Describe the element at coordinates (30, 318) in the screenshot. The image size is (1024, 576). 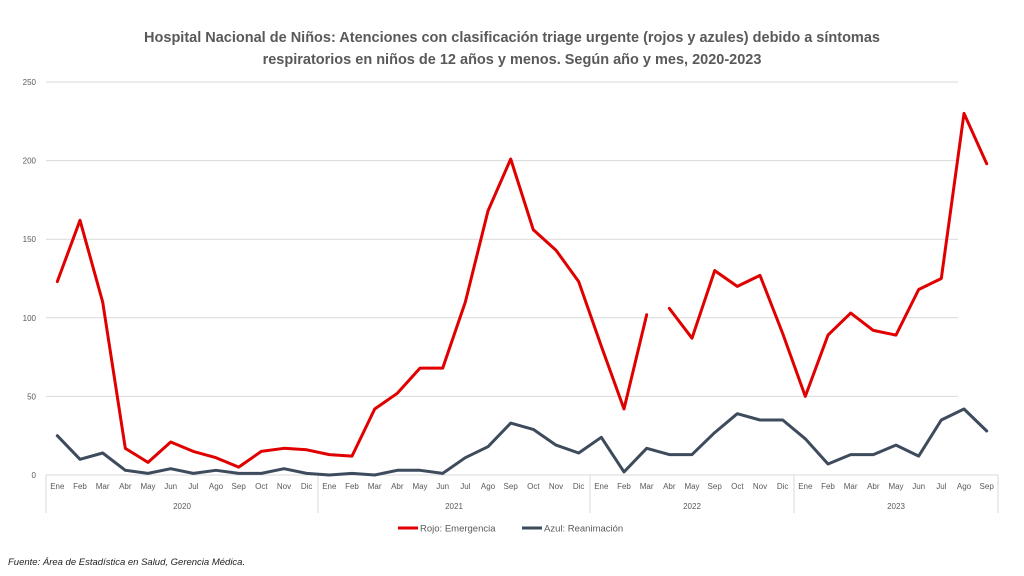
I see `y-tick-label: 100` at that location.